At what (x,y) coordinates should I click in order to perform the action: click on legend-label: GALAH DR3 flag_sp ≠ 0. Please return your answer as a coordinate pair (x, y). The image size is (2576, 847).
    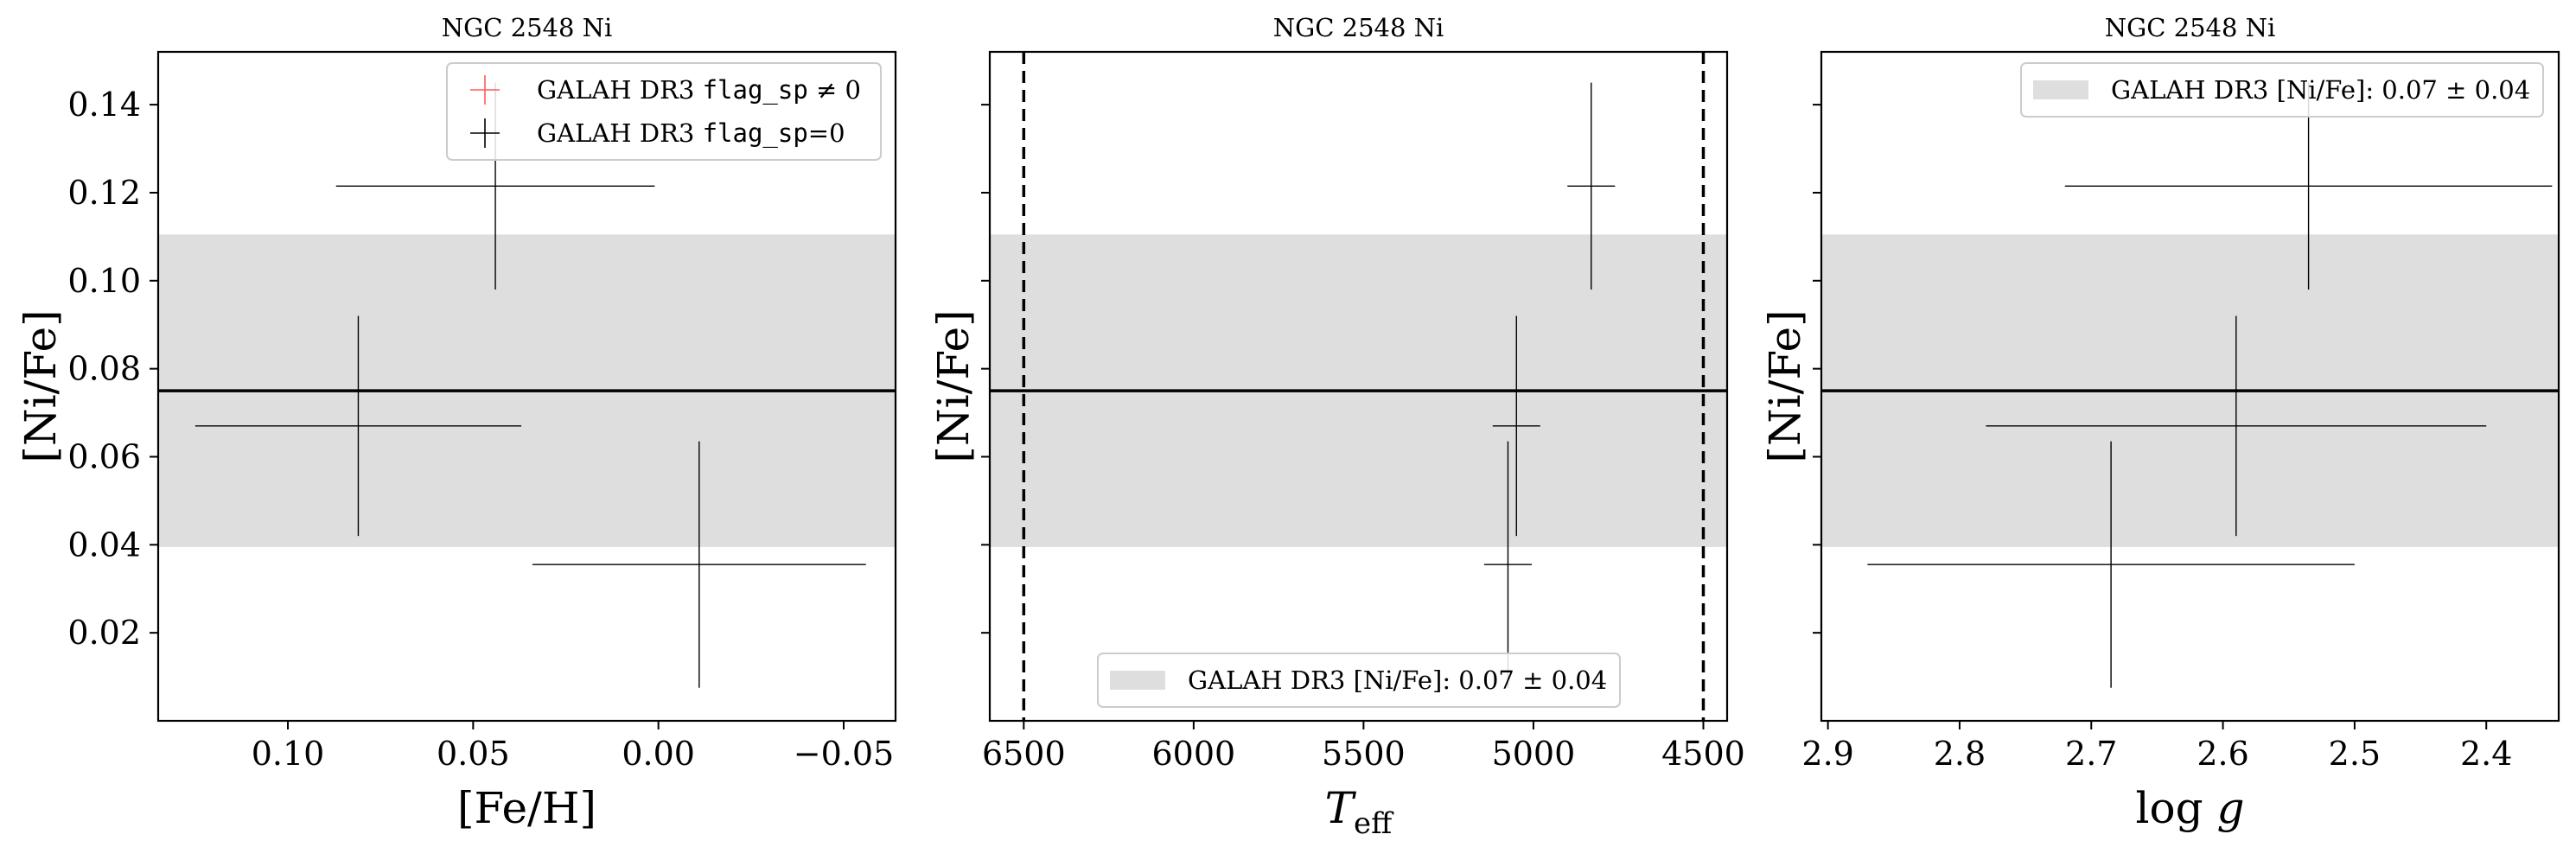
    Looking at the image, I should click on (699, 90).